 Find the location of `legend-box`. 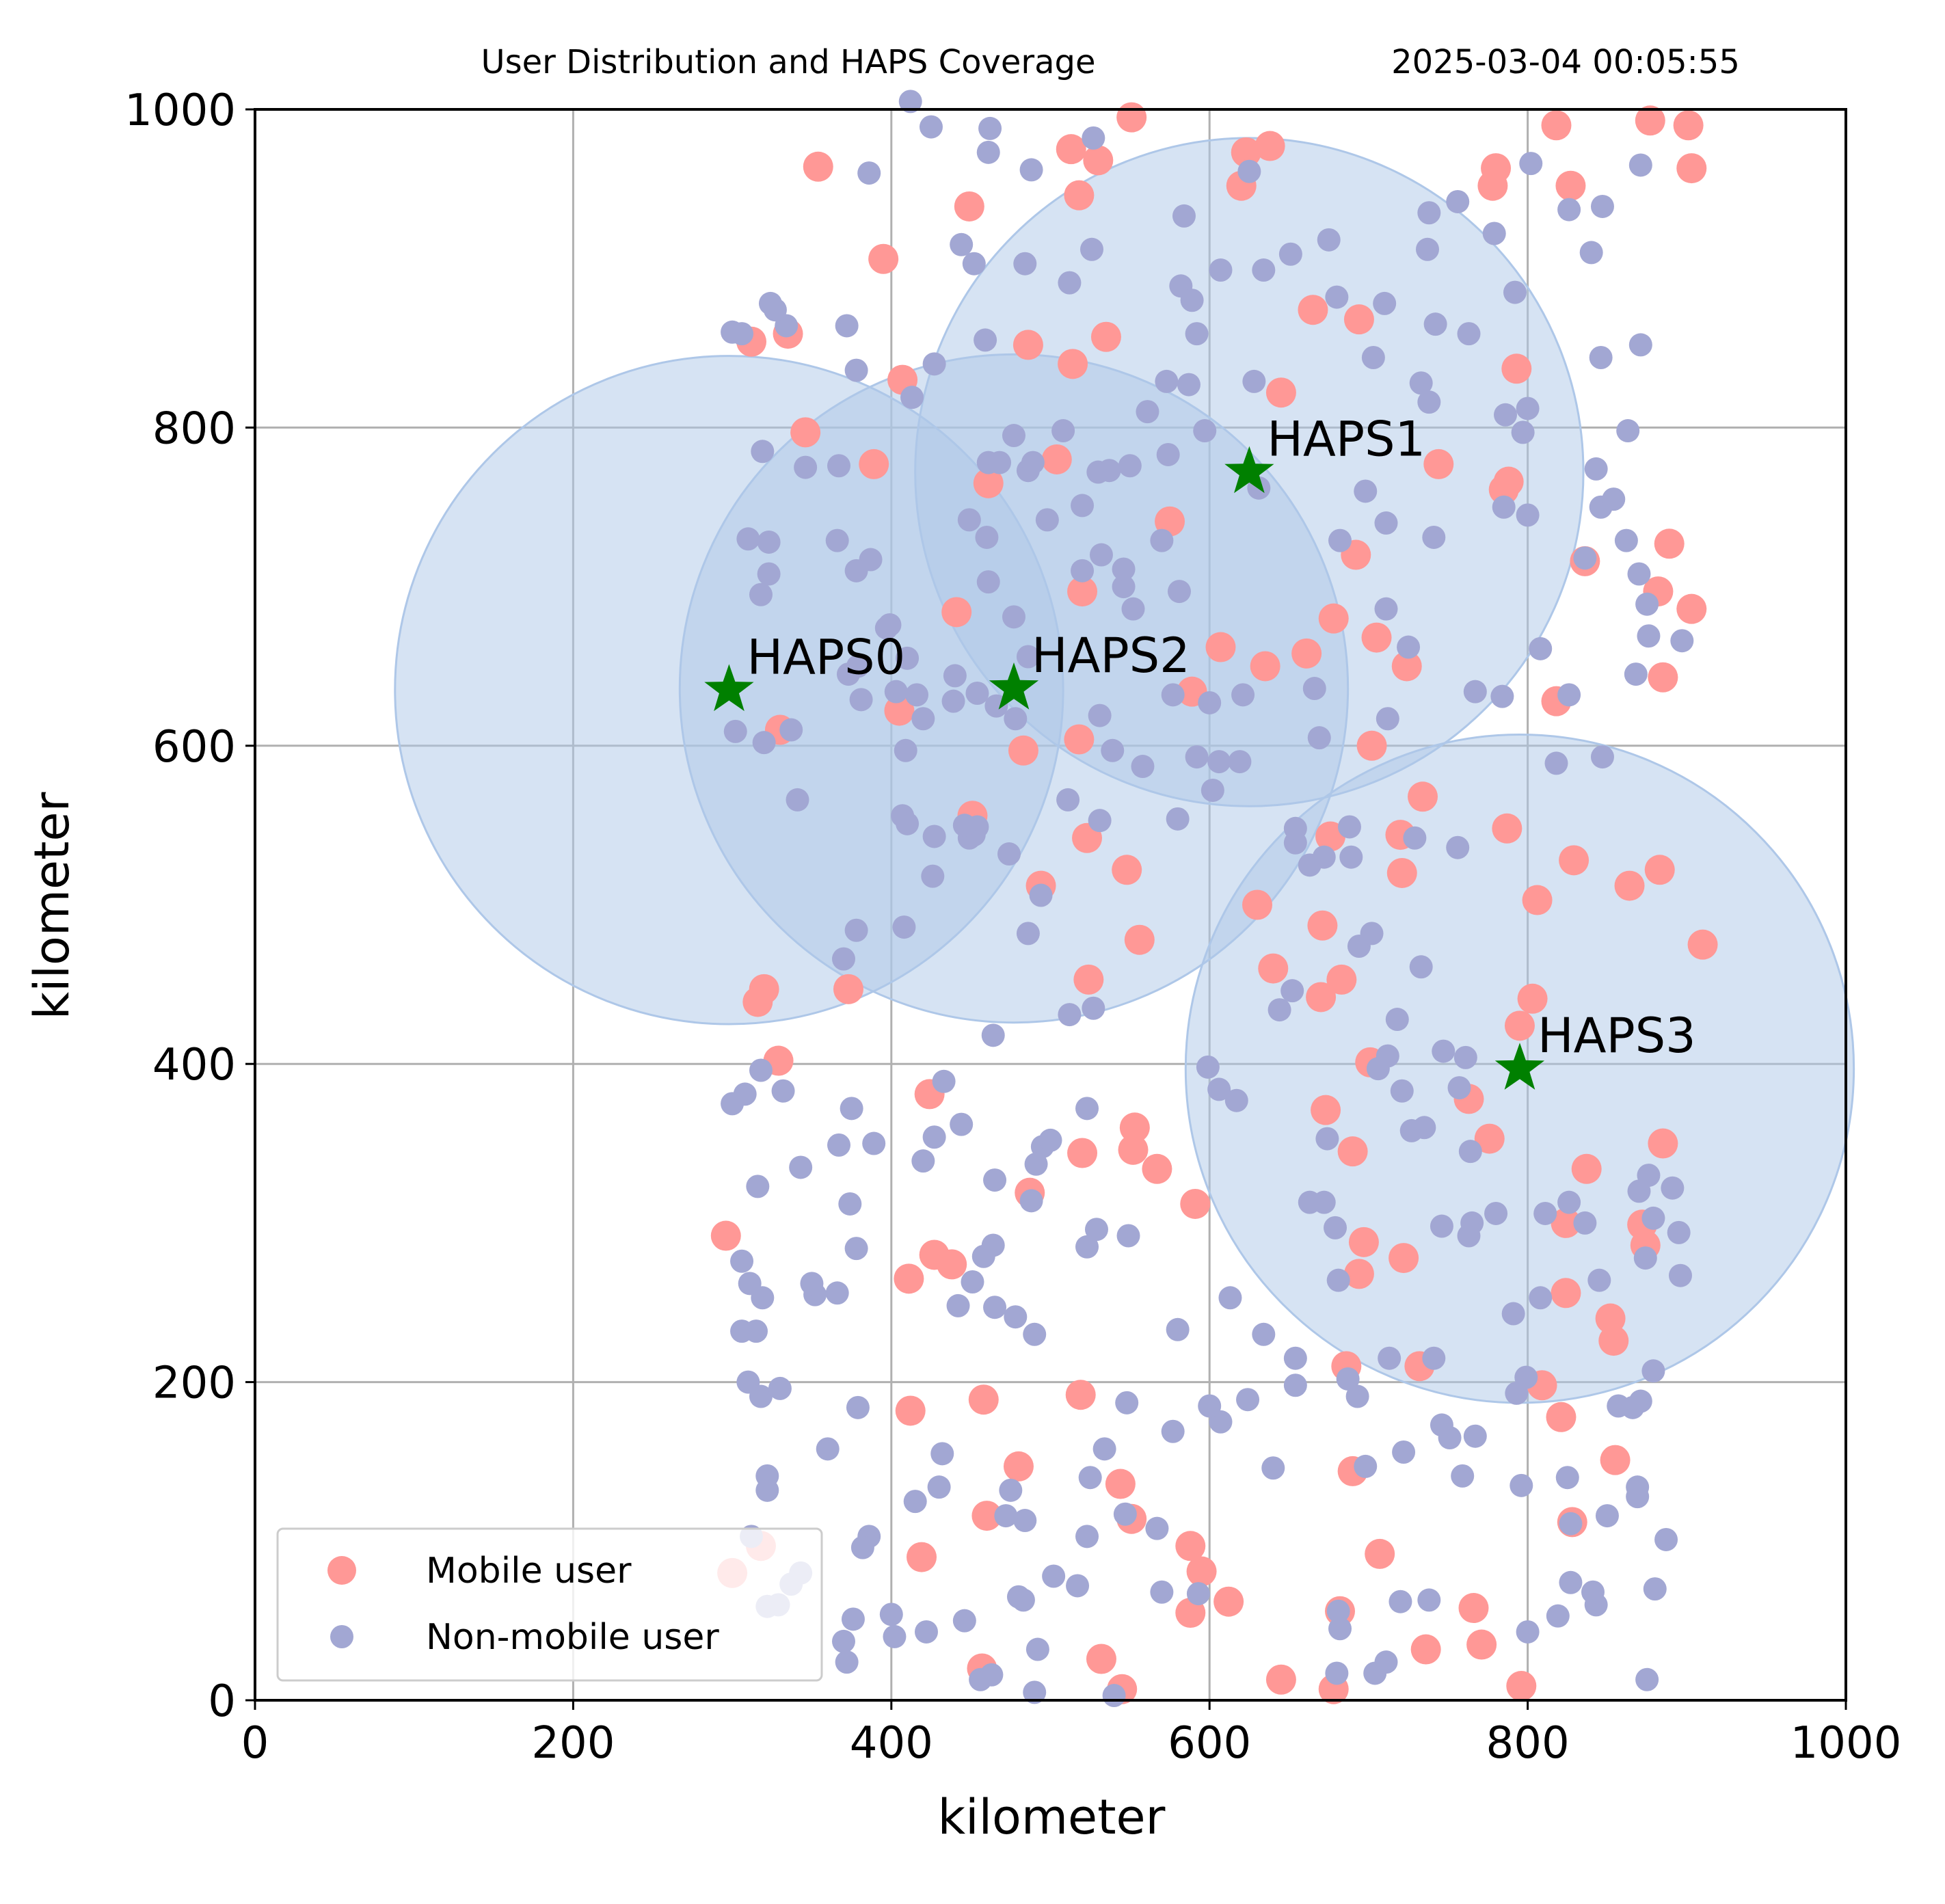

legend-box is located at coordinates (549, 1604).